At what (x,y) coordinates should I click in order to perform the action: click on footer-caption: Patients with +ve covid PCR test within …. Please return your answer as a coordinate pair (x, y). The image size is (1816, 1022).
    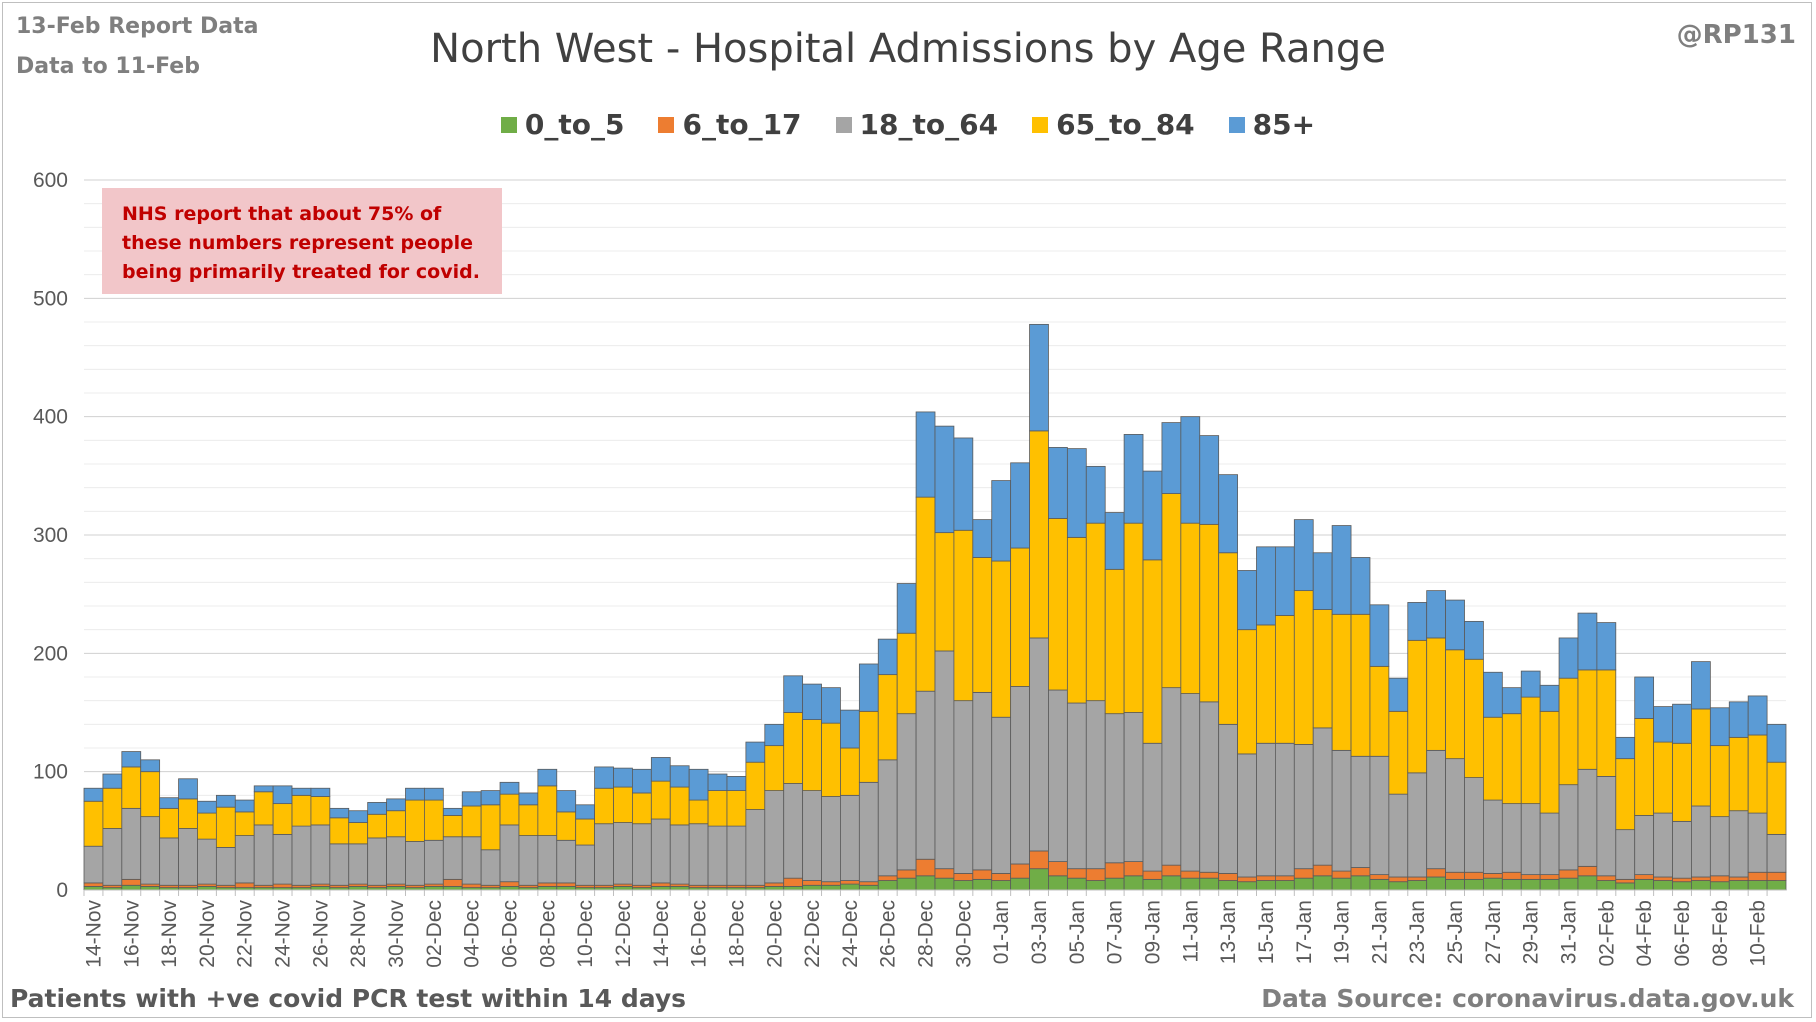
    Looking at the image, I should click on (348, 998).